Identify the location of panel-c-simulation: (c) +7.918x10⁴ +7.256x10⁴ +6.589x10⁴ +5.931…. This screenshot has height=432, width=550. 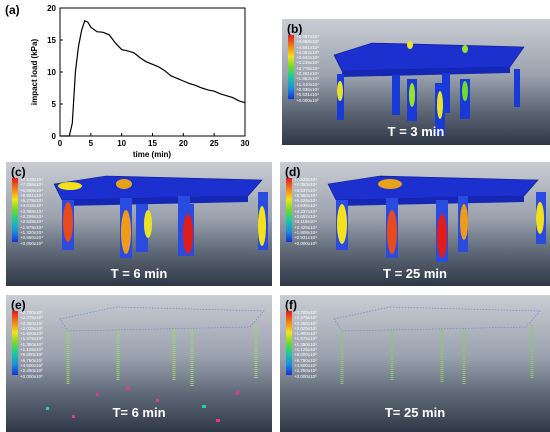
(139, 224).